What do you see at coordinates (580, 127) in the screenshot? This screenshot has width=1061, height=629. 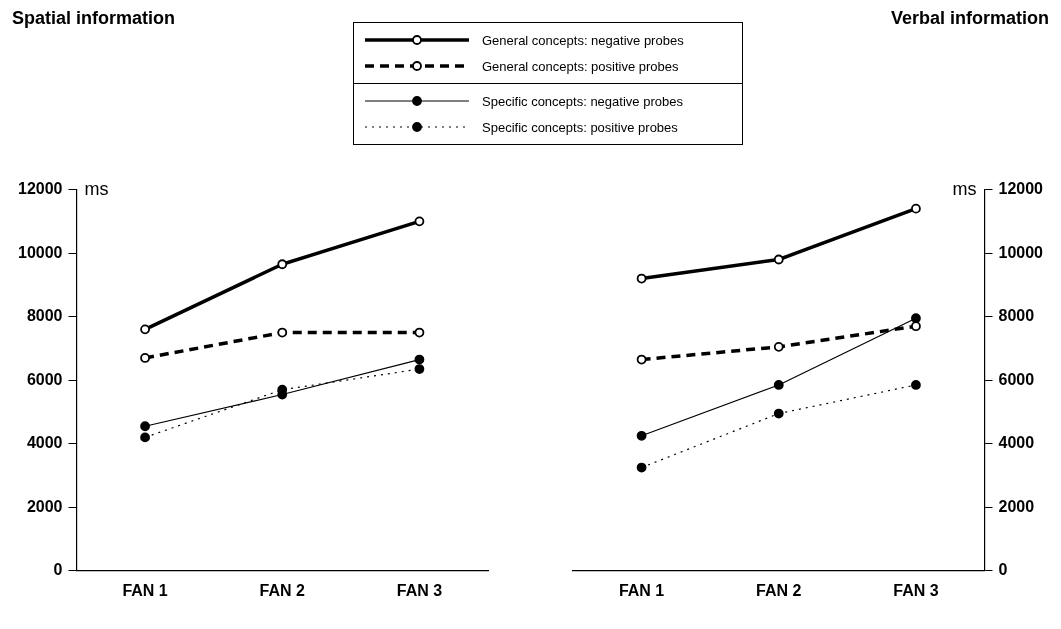 I see `text: Specific concepts: positive probes` at bounding box center [580, 127].